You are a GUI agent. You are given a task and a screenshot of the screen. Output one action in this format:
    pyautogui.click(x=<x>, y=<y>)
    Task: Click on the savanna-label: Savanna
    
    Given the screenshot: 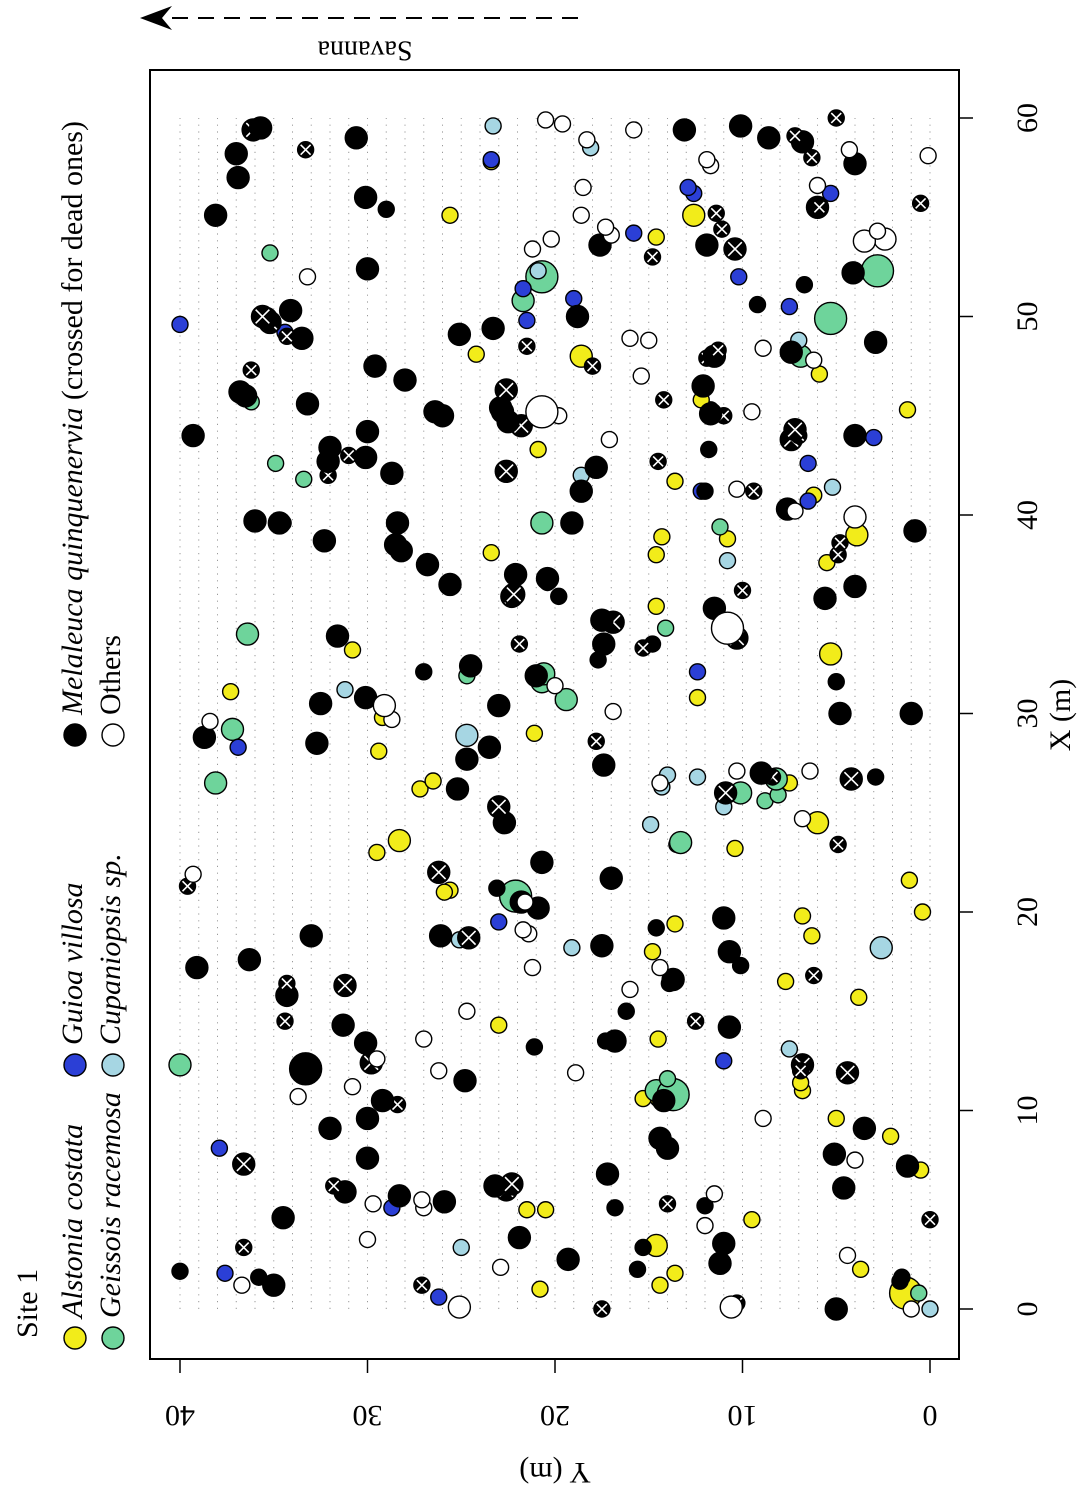 What is the action you would take?
    pyautogui.click(x=364, y=50)
    